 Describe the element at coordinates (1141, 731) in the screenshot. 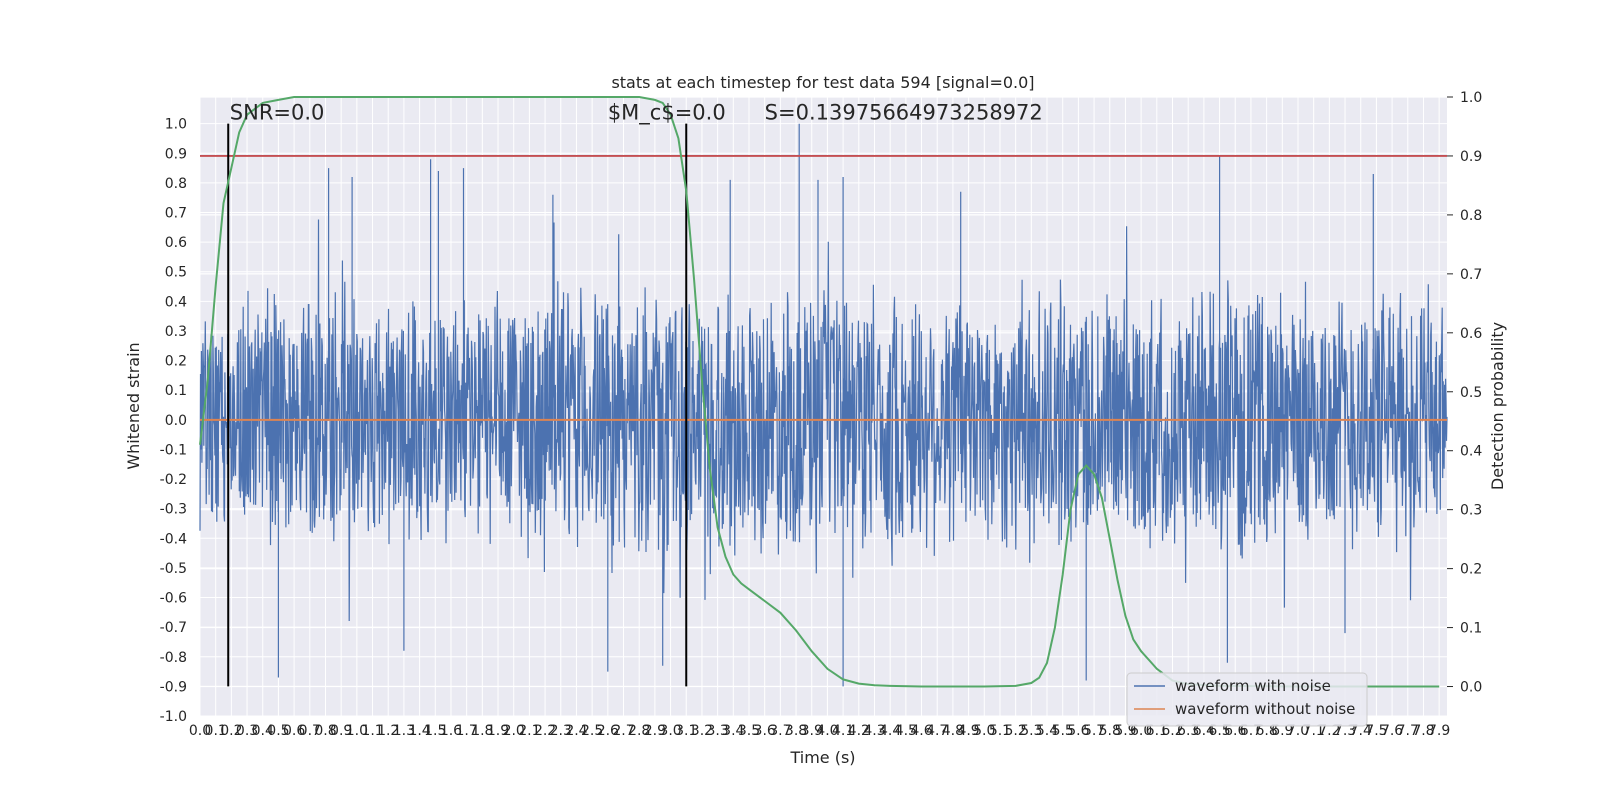

I see `x-tick-label: 6.0` at that location.